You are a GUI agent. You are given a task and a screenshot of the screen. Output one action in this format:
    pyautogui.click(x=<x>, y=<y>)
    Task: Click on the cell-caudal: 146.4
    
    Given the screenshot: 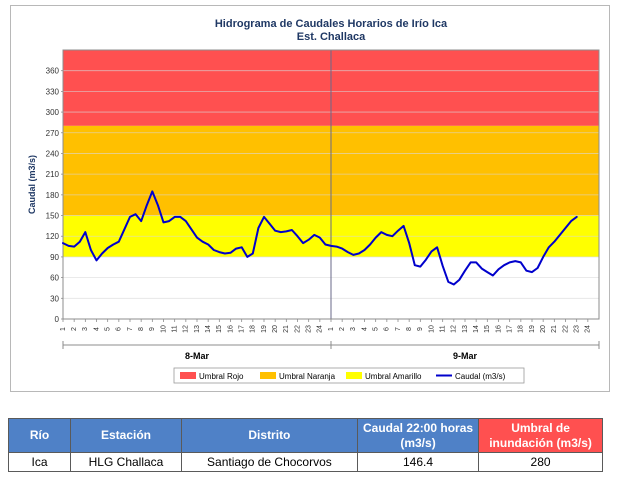 What is the action you would take?
    pyautogui.click(x=418, y=462)
    